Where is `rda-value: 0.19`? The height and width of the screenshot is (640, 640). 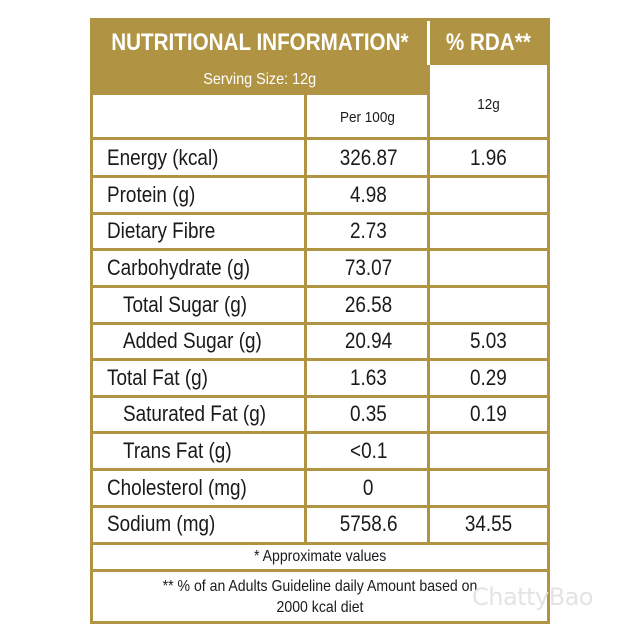
rda-value: 0.19 is located at coordinates (488, 414).